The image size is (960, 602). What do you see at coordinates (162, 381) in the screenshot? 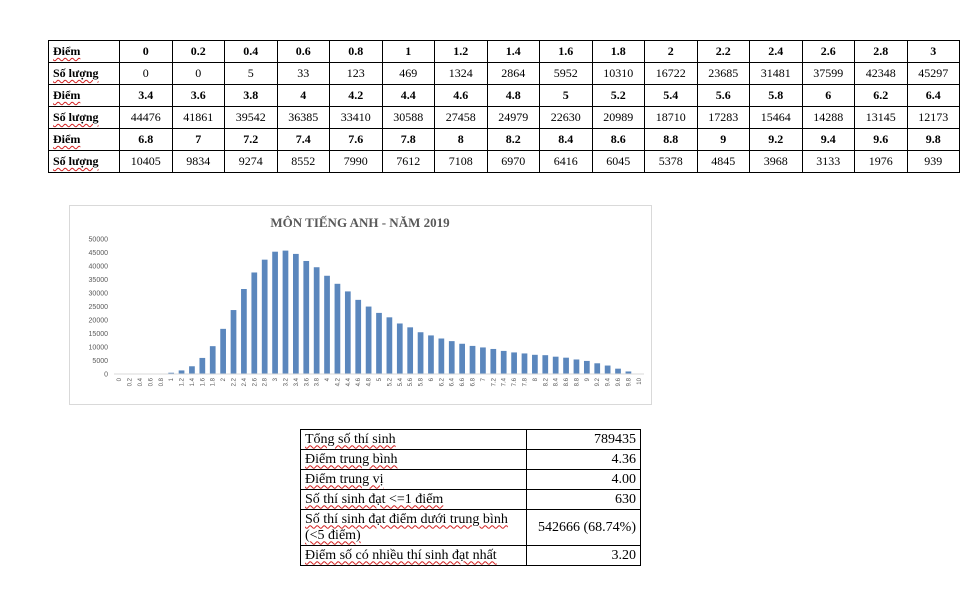
I see `x-tick-label: 0.8` at bounding box center [162, 381].